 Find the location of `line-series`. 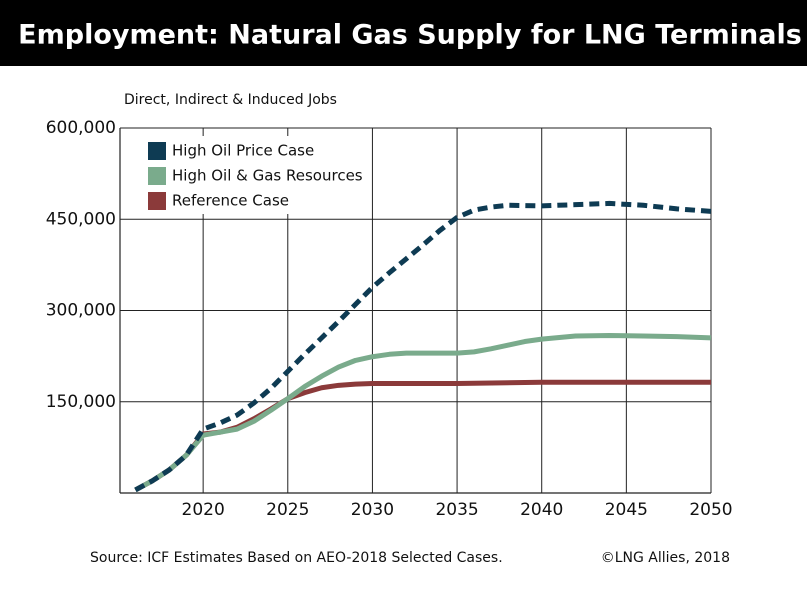

line-series is located at coordinates (422, 436).